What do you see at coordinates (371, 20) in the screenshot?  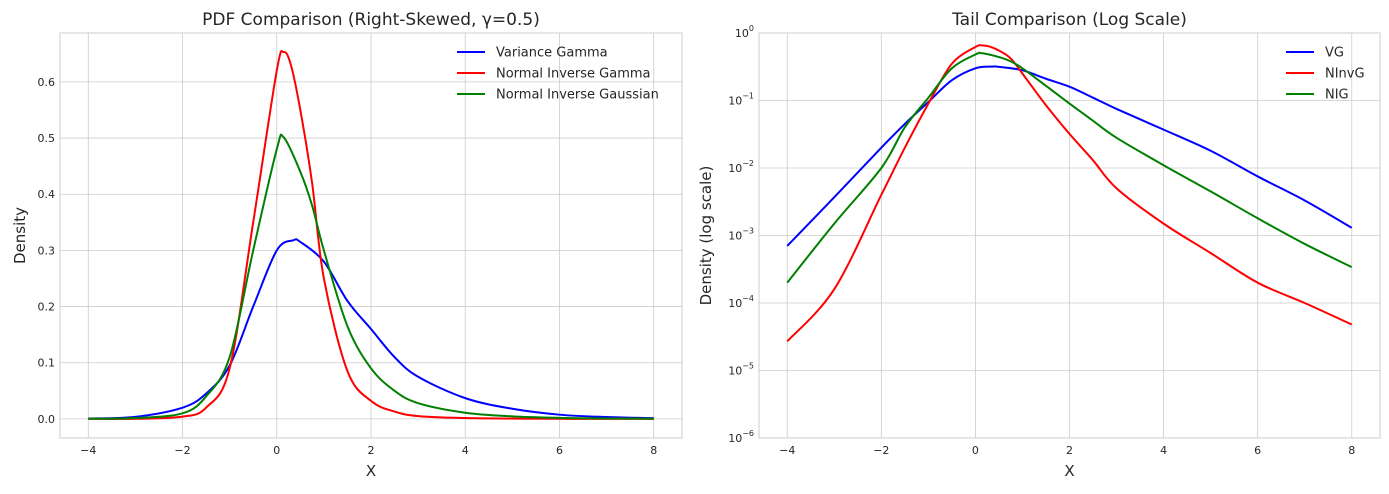 I see `chart-title: PDF Comparison (Right-Skewed, γ=0.5)` at bounding box center [371, 20].